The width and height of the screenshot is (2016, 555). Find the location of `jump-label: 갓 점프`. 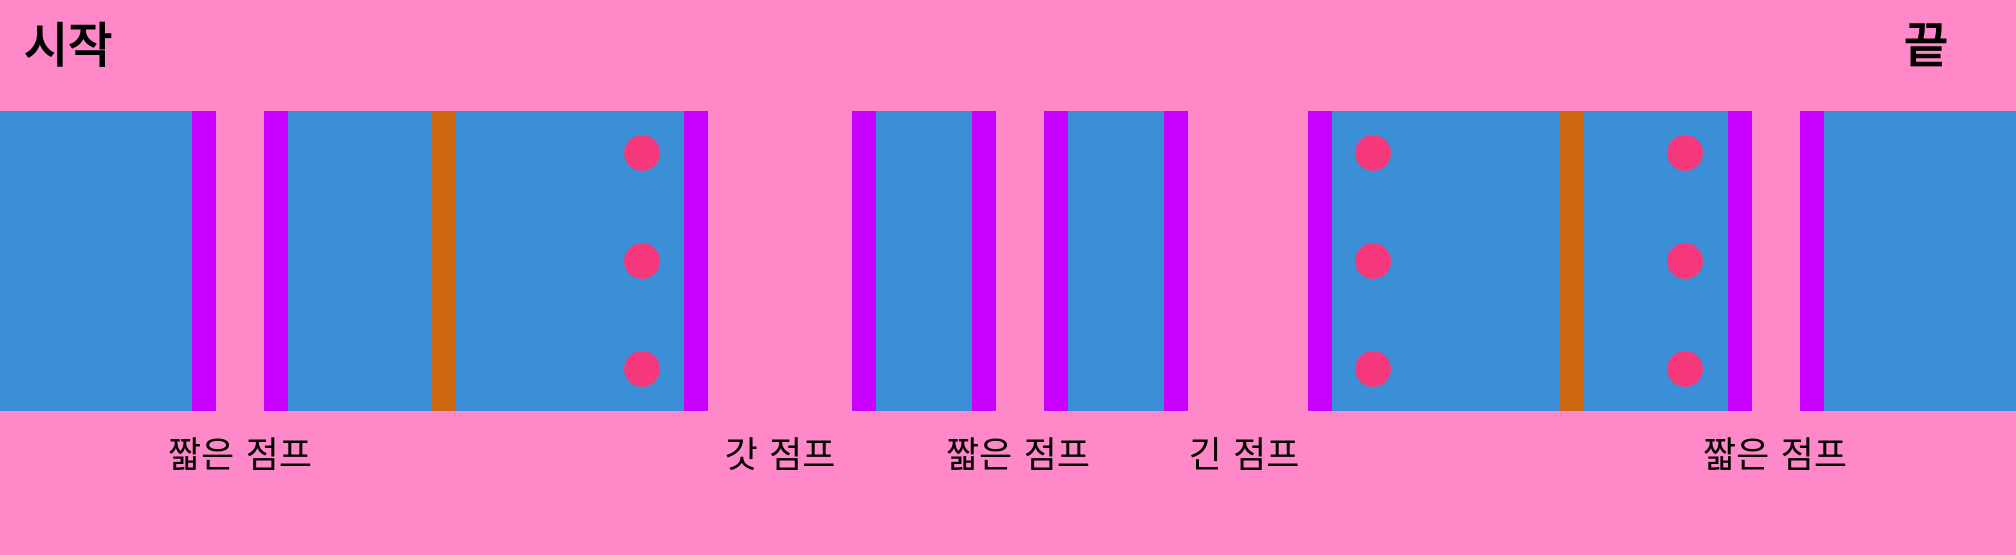

jump-label: 갓 점프 is located at coordinates (780, 455).